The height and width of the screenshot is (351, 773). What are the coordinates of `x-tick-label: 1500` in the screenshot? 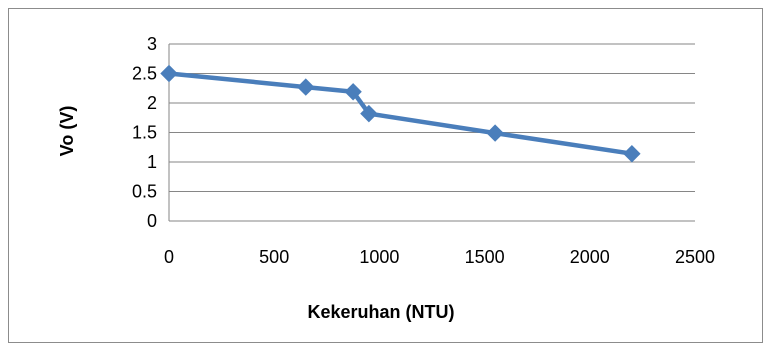 It's located at (485, 257).